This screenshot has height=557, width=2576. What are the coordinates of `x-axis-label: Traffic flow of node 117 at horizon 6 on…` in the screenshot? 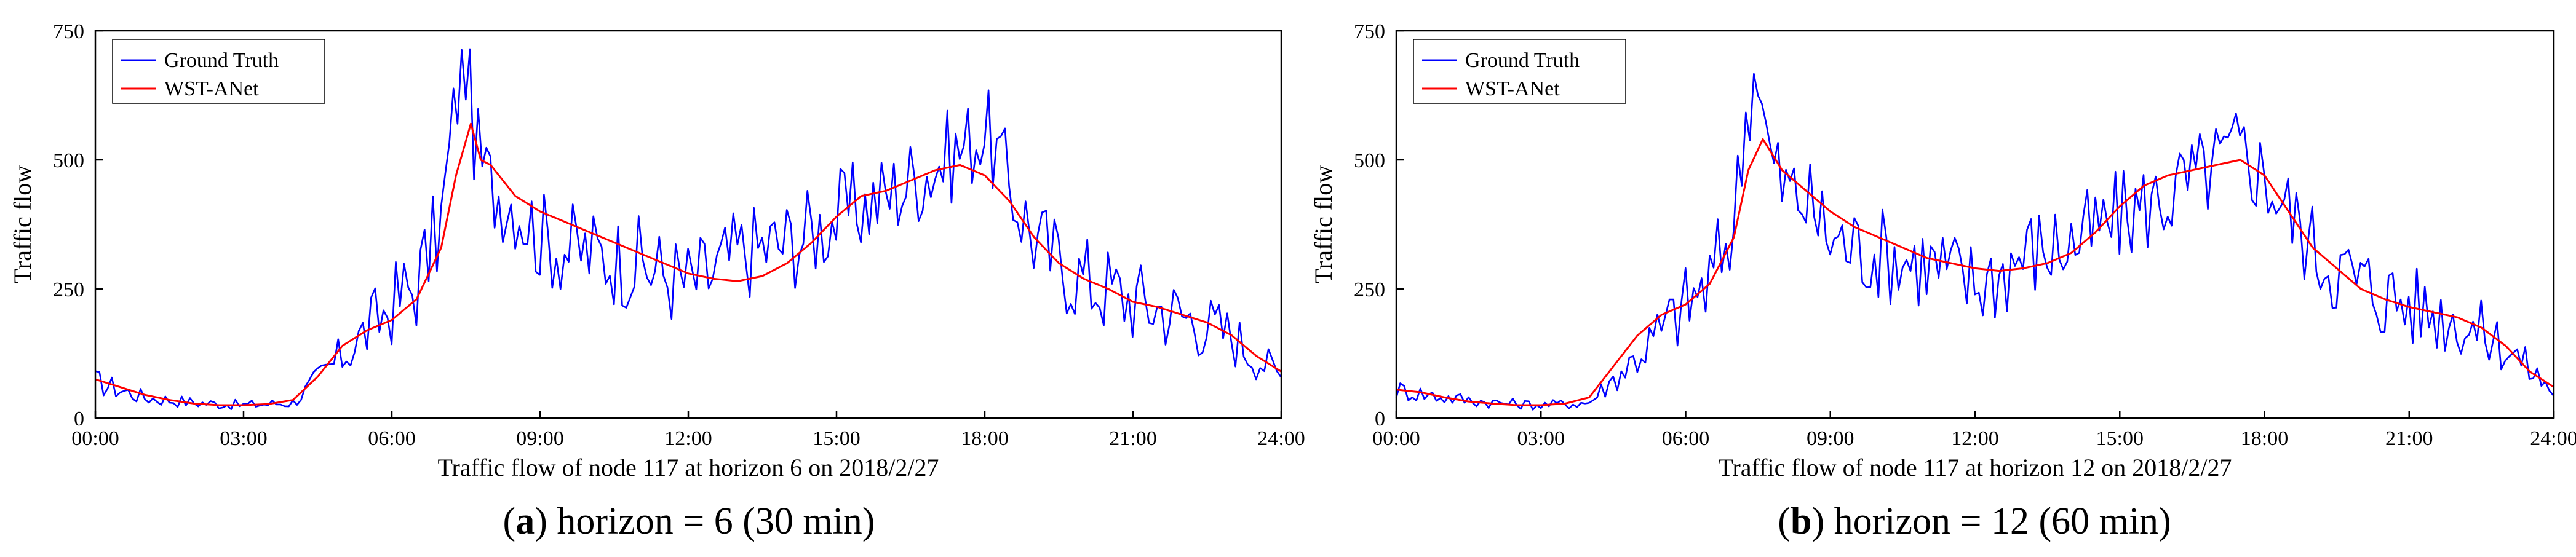 It's located at (688, 467).